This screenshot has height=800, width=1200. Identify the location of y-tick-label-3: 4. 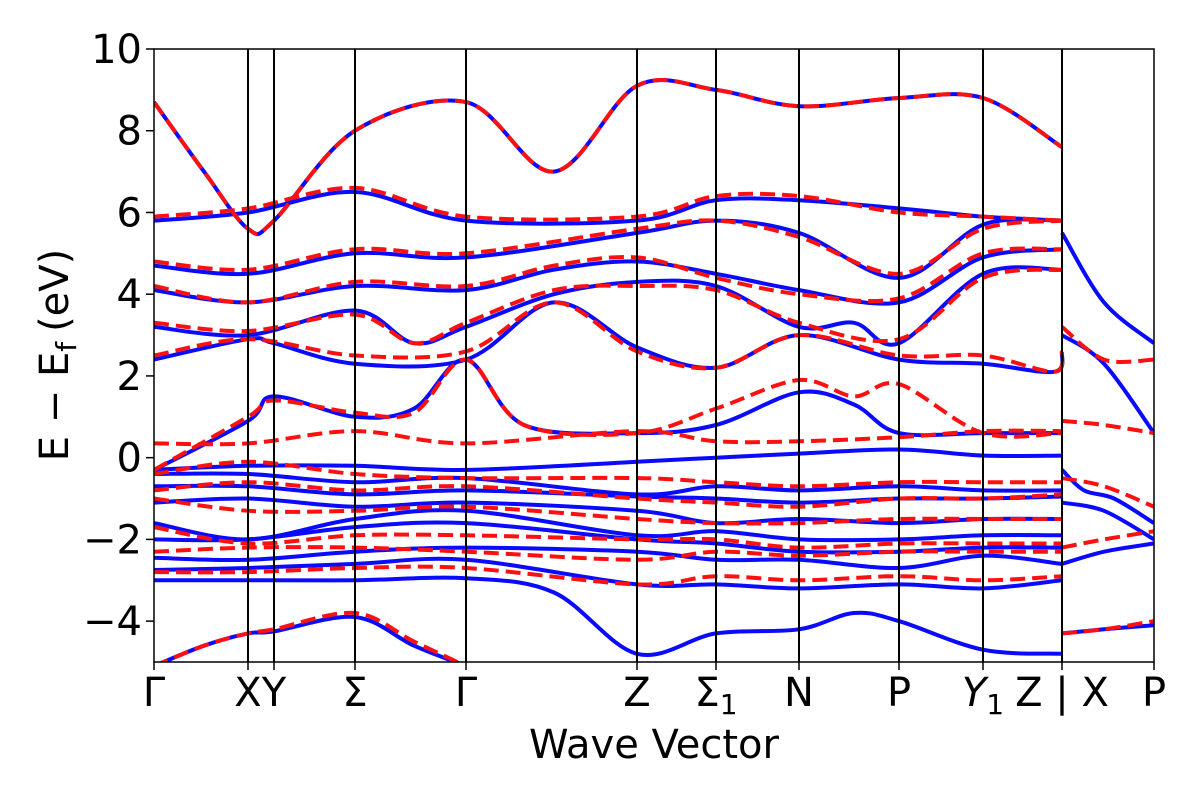
(129, 295).